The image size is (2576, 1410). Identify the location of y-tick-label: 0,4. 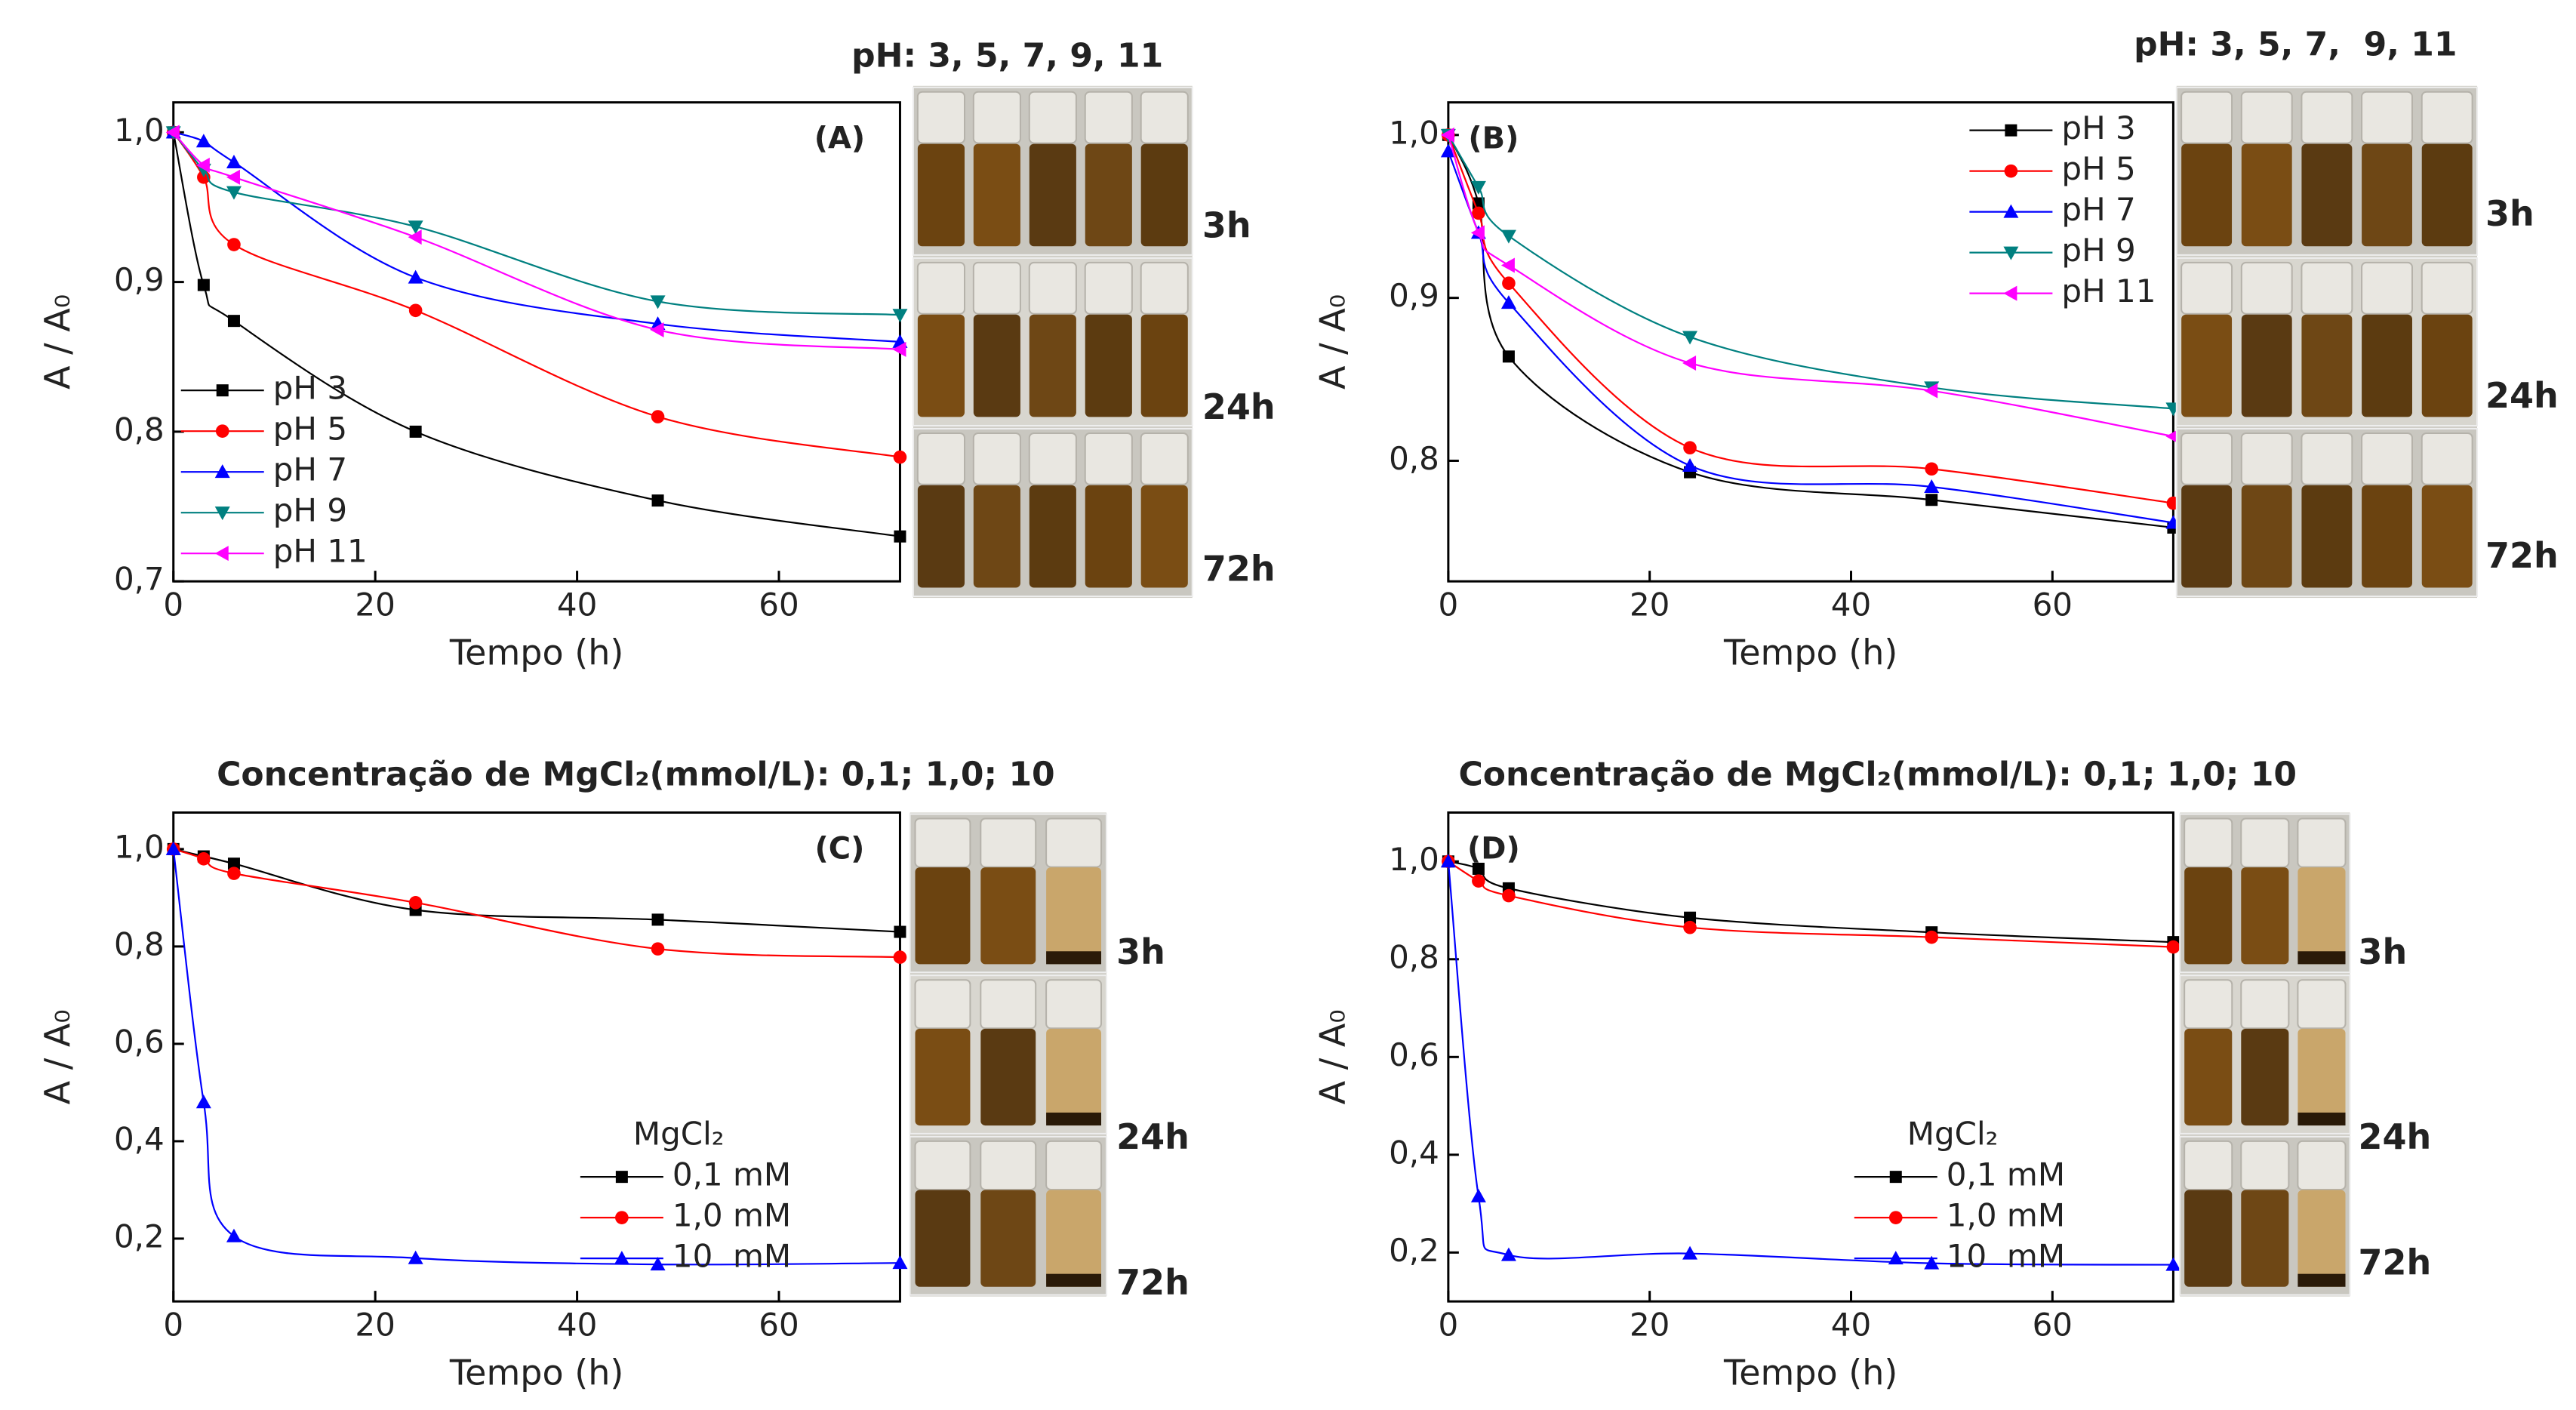
(1414, 1152).